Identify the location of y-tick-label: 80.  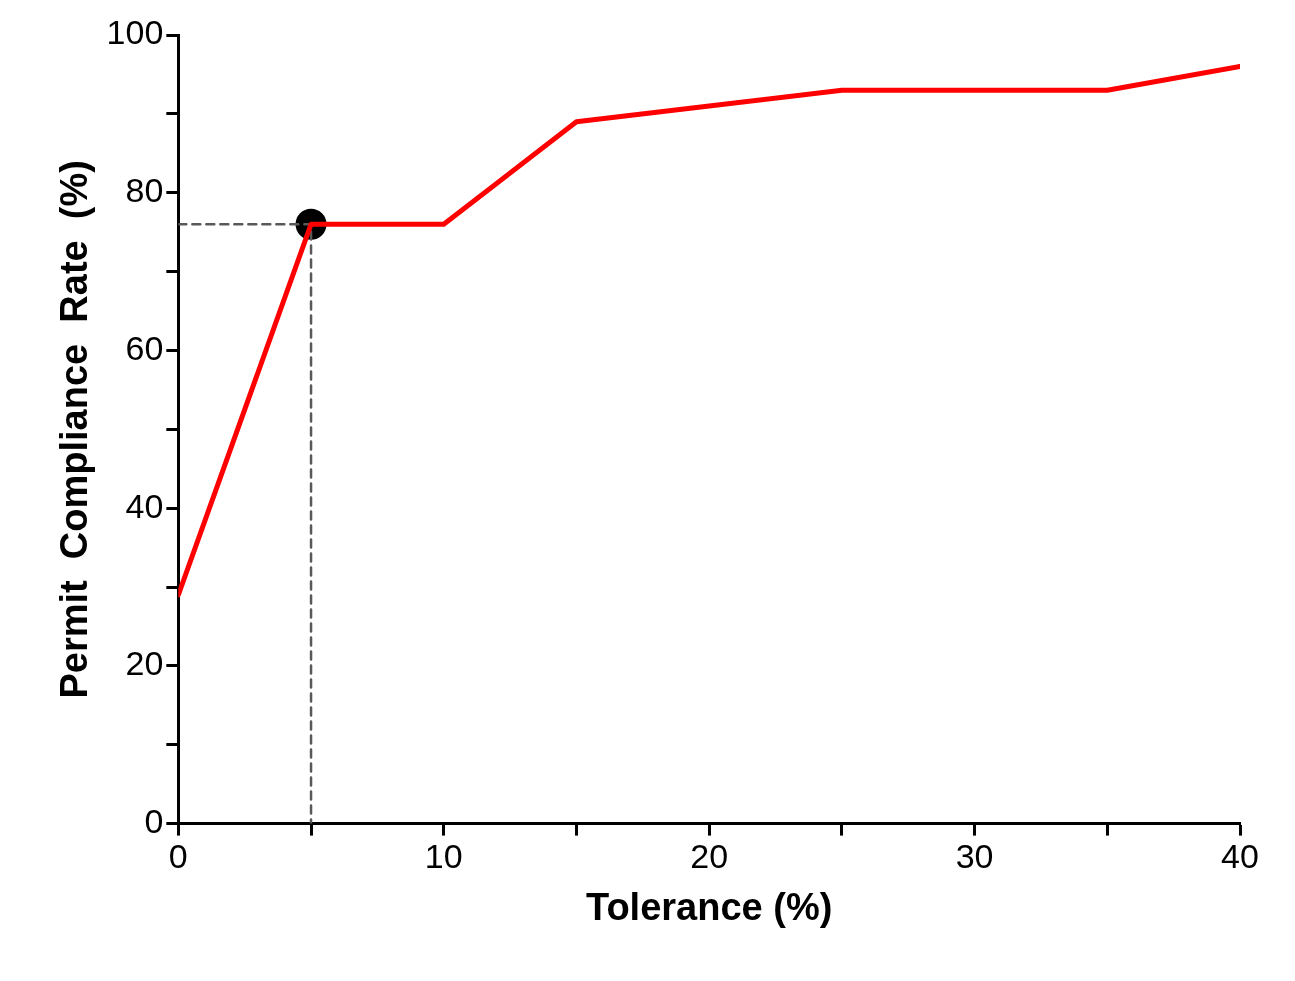
(144, 190).